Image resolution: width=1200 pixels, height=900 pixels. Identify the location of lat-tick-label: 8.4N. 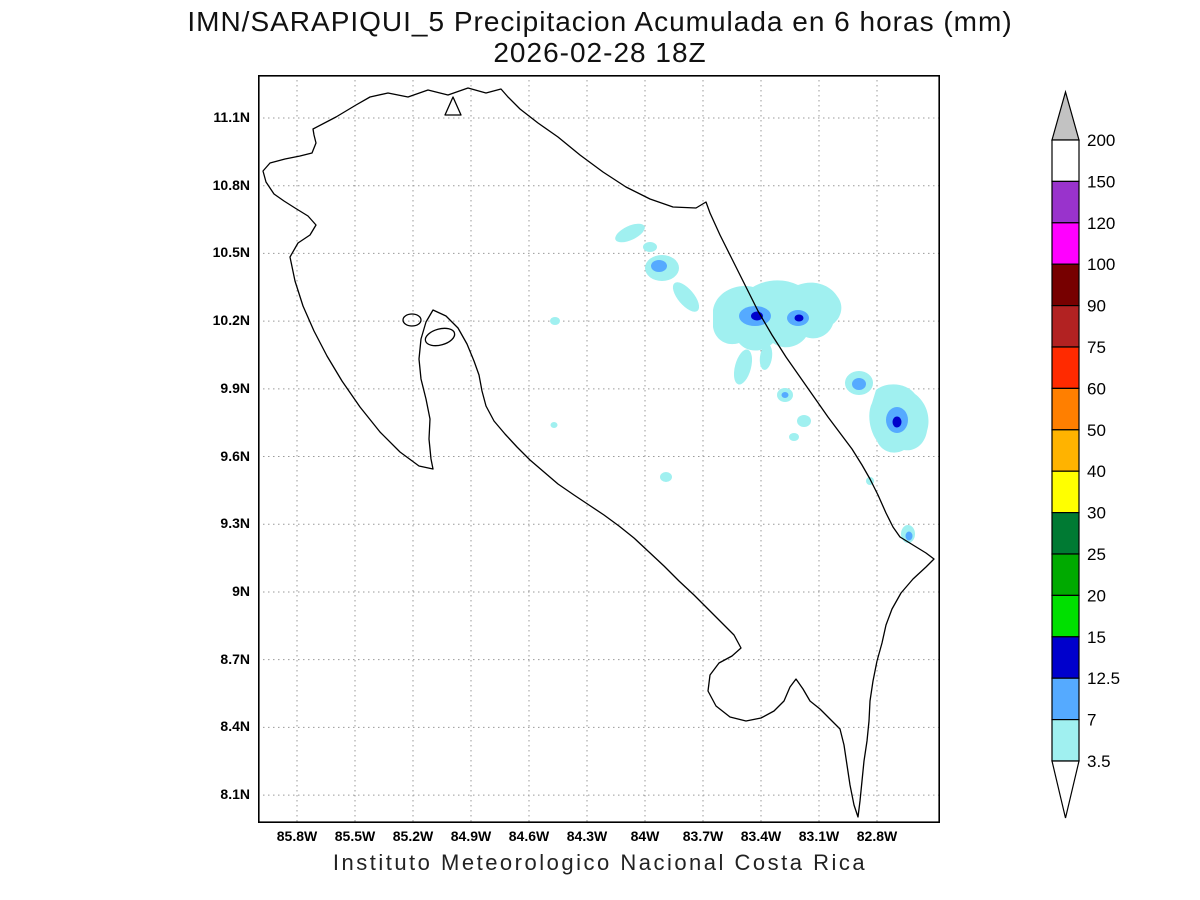
(235, 726).